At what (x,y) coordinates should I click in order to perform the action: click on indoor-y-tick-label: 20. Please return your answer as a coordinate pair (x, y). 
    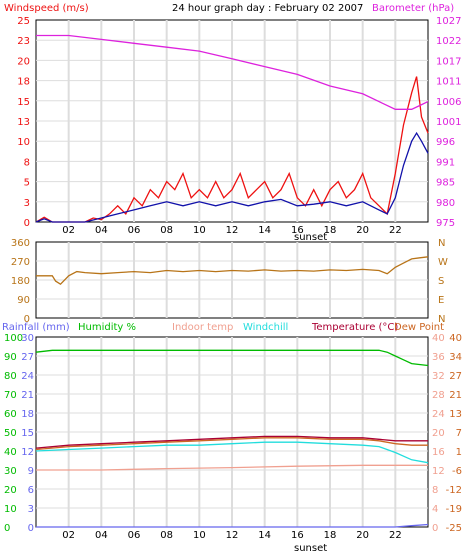
    Looking at the image, I should click on (438, 433).